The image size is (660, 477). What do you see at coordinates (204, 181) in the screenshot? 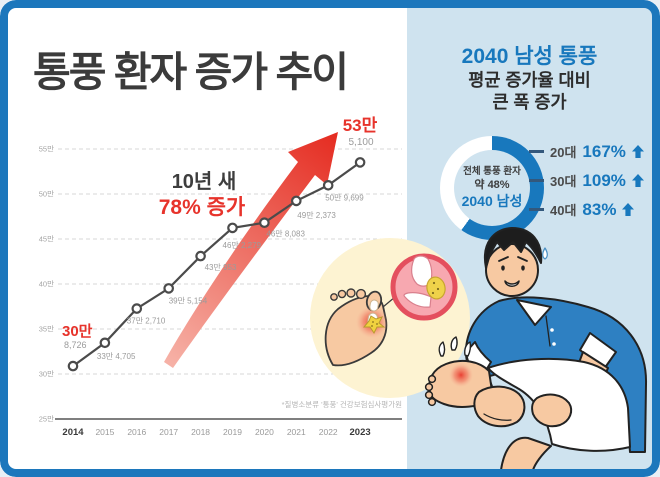
I see `annotation-line1: 10년 새` at bounding box center [204, 181].